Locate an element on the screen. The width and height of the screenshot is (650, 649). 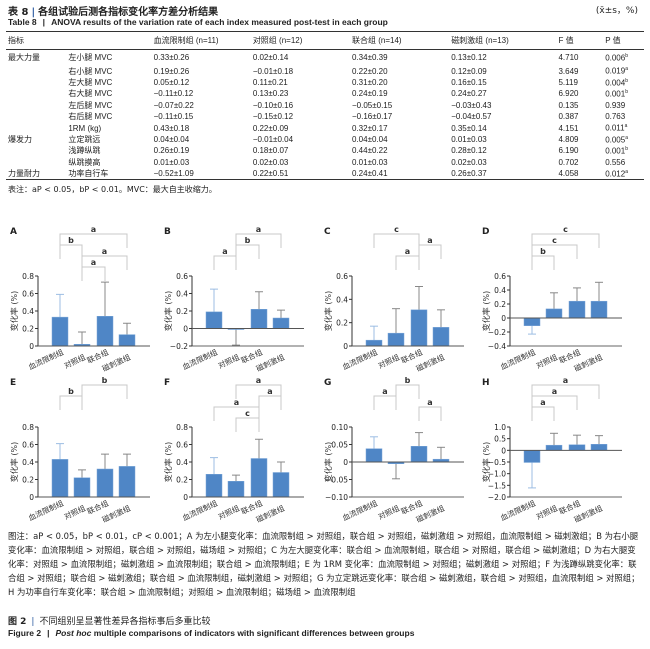
table-cell: 0.019a is located at coordinates (623, 71).